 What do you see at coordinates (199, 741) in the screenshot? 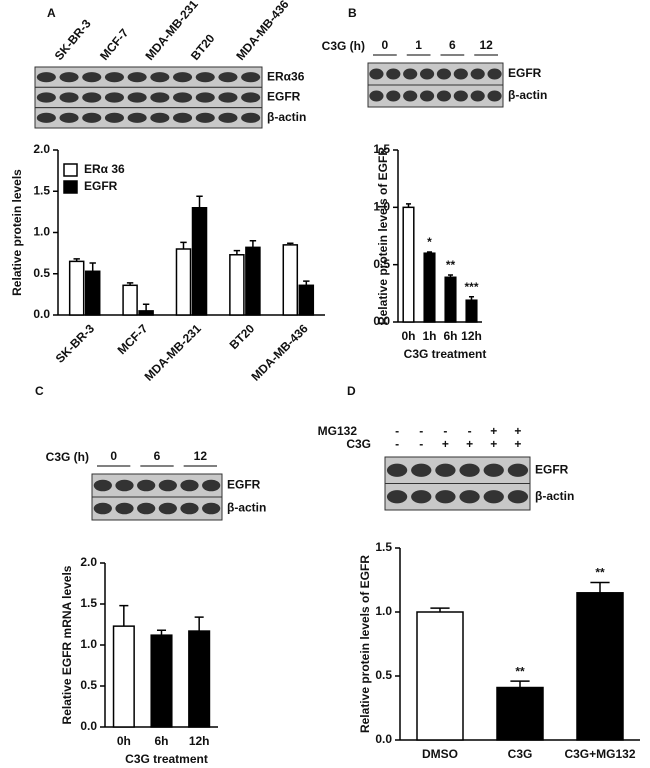
I see `x-tick-label: 12h` at bounding box center [199, 741].